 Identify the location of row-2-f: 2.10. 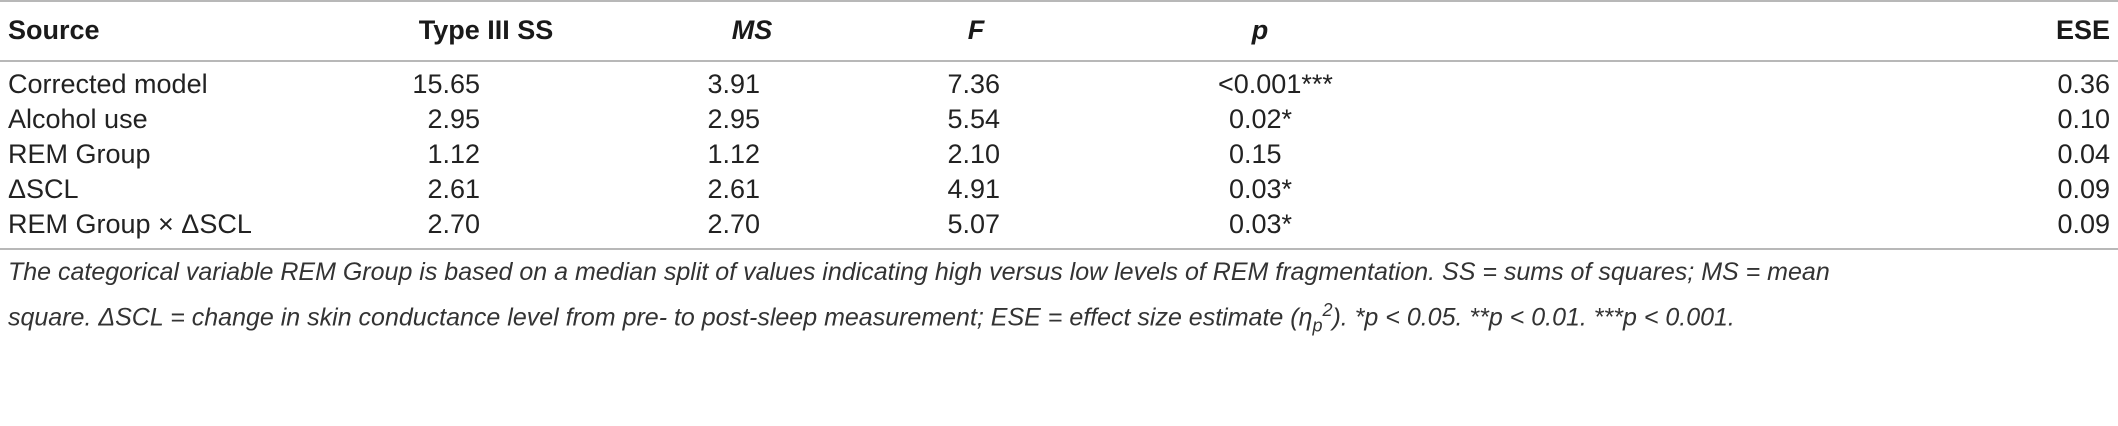
(973, 154).